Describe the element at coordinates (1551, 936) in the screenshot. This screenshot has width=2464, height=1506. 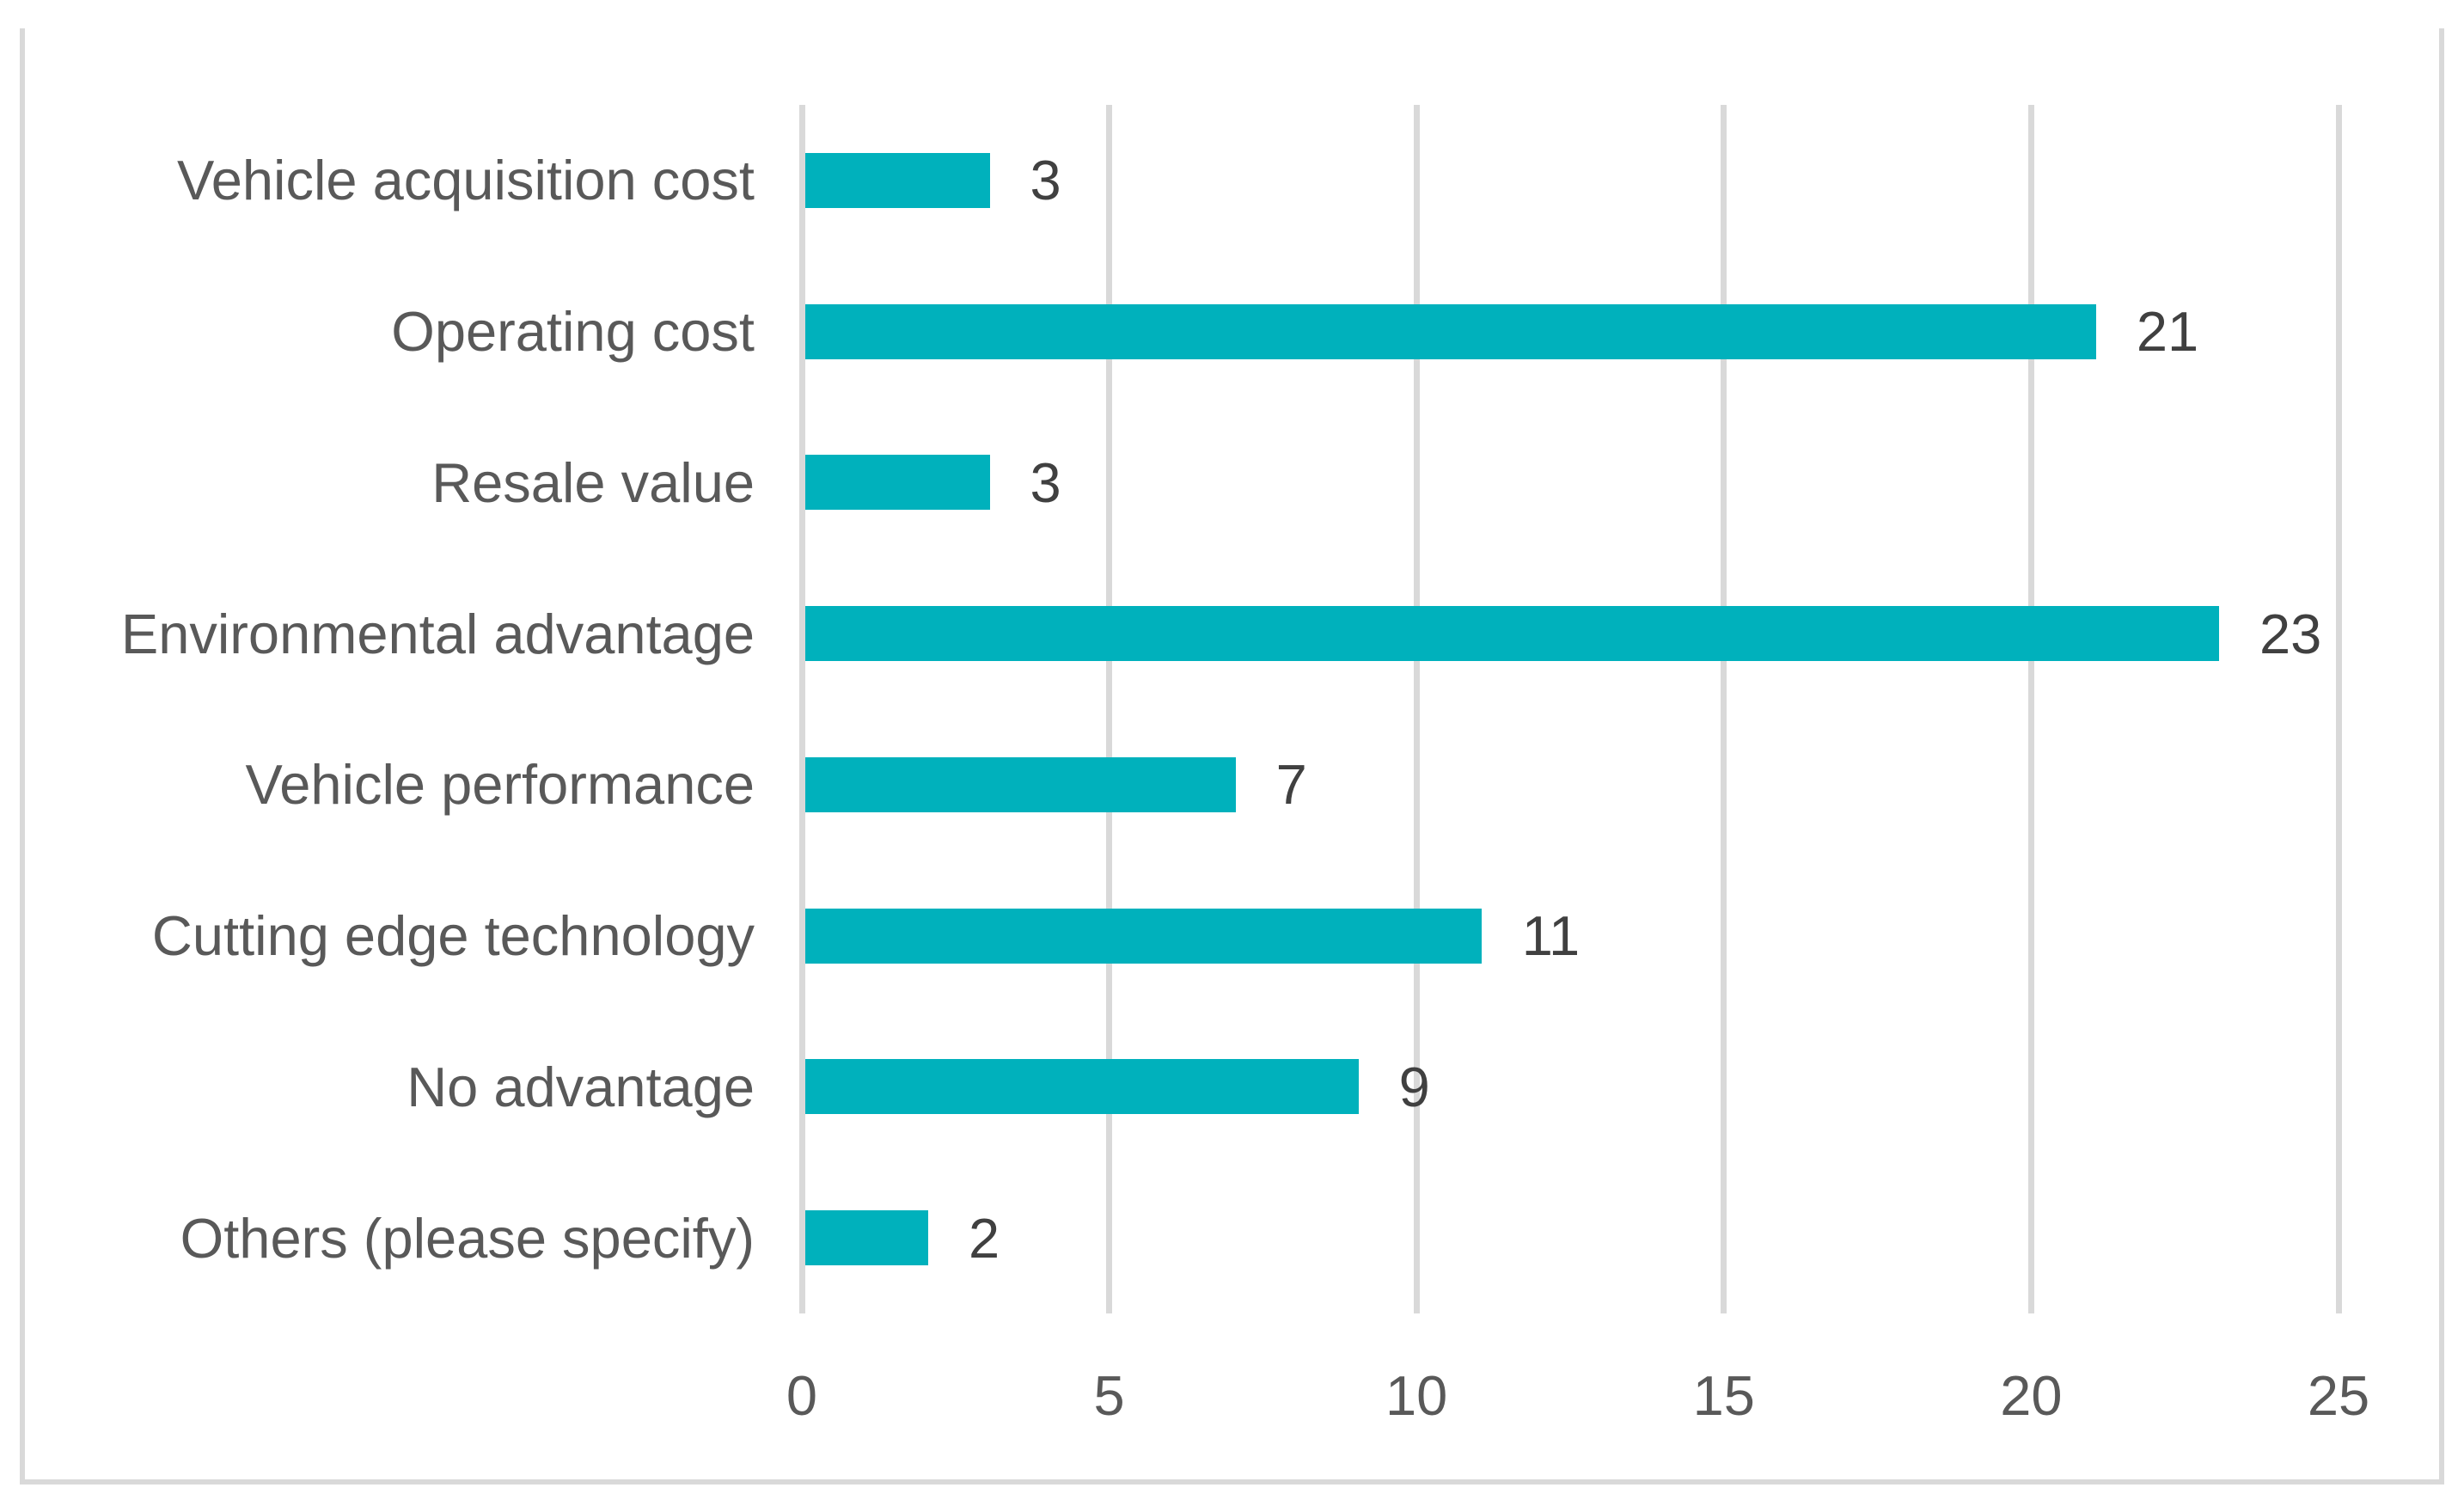
I see `data-label: 11` at that location.